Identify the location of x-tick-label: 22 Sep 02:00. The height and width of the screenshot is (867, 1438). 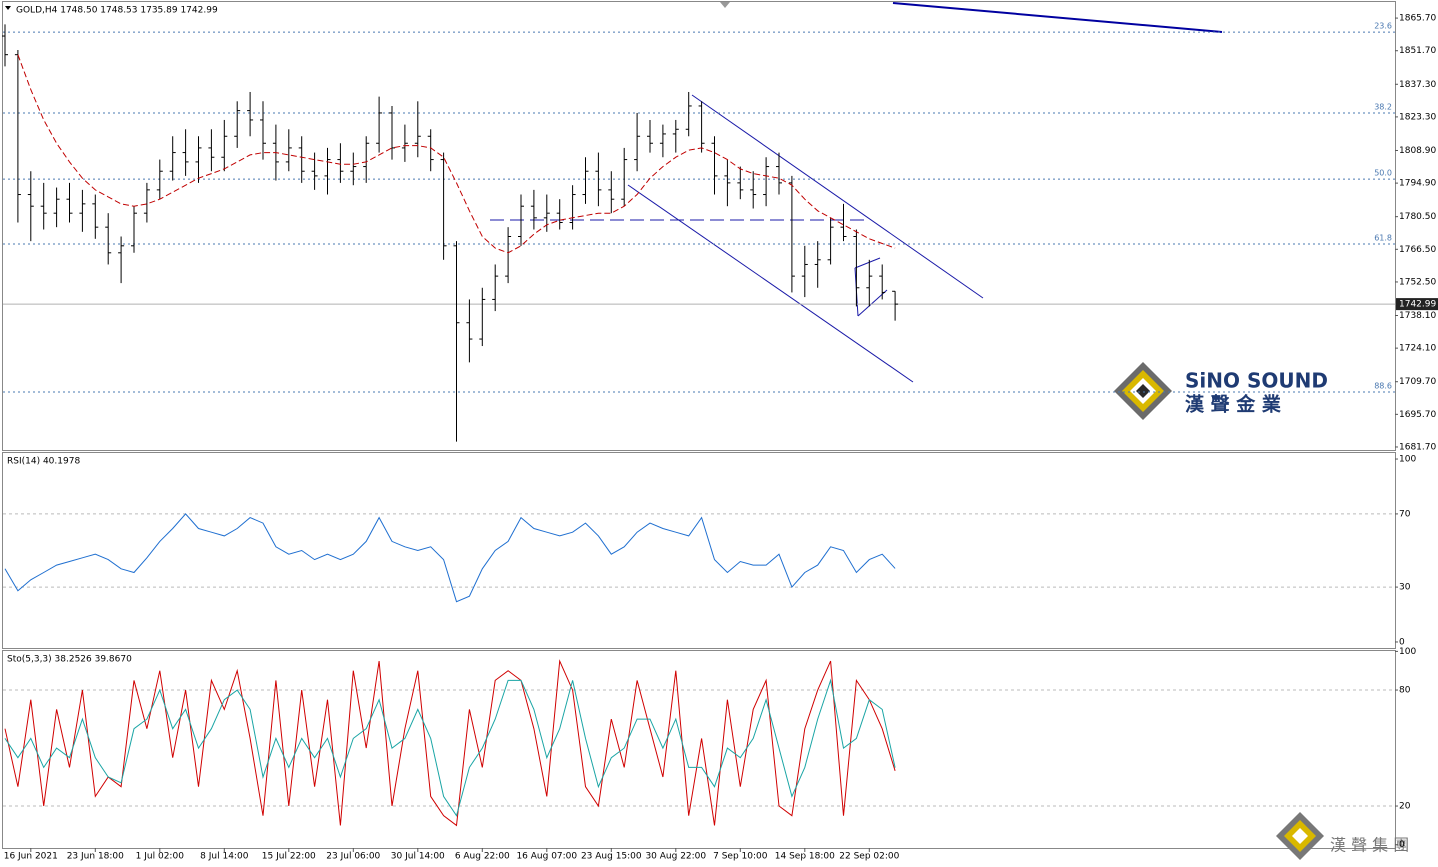
(869, 857).